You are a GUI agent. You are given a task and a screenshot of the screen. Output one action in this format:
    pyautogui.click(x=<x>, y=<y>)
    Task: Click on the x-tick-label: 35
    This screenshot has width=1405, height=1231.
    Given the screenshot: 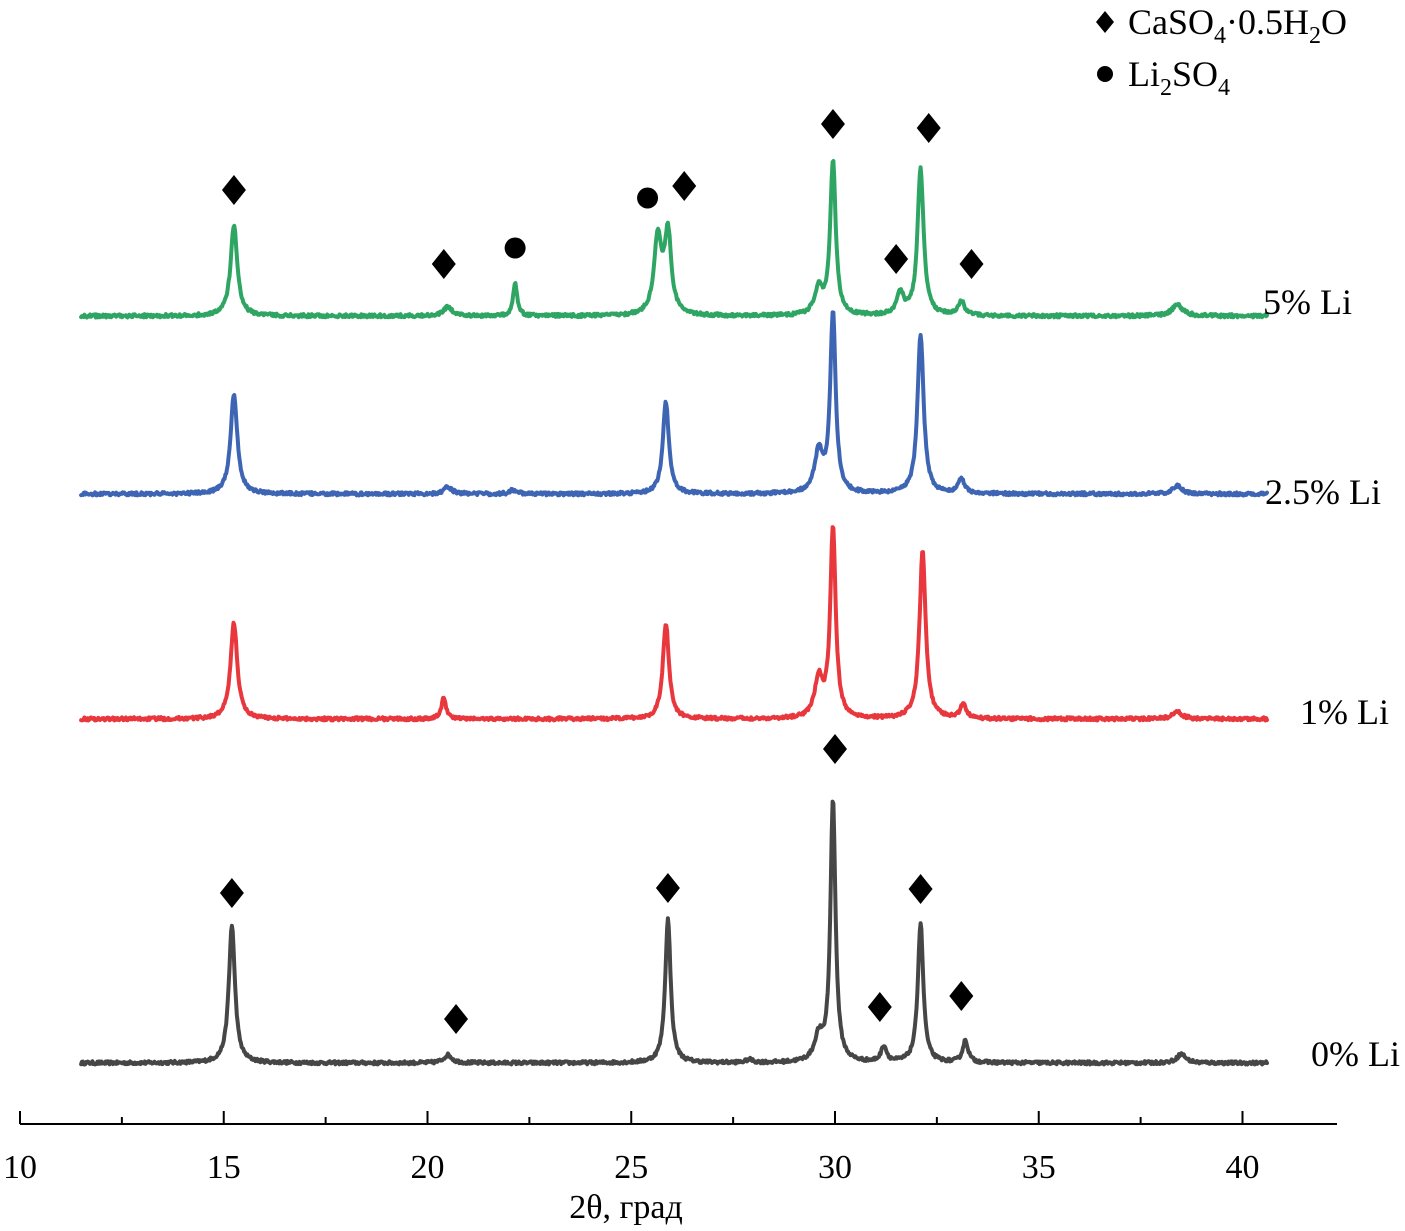 What is the action you would take?
    pyautogui.click(x=1039, y=1167)
    